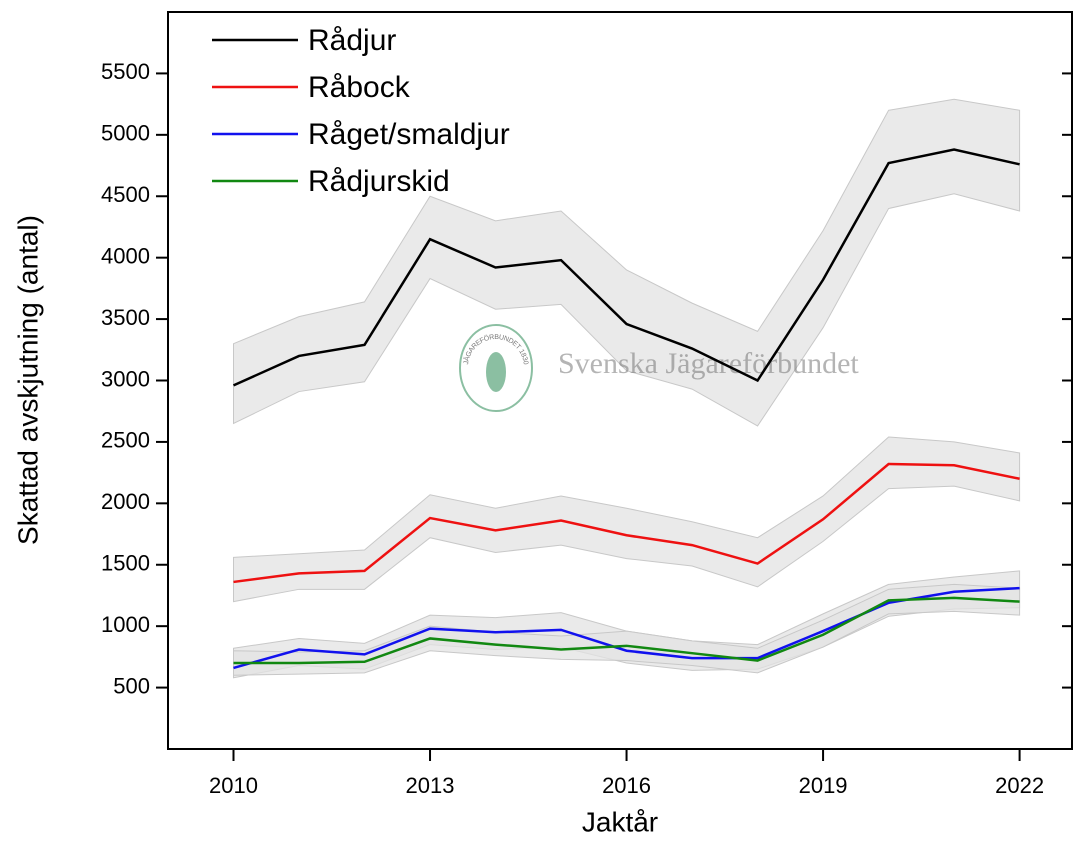  I want to click on y-tick-label: 500, so click(131, 685).